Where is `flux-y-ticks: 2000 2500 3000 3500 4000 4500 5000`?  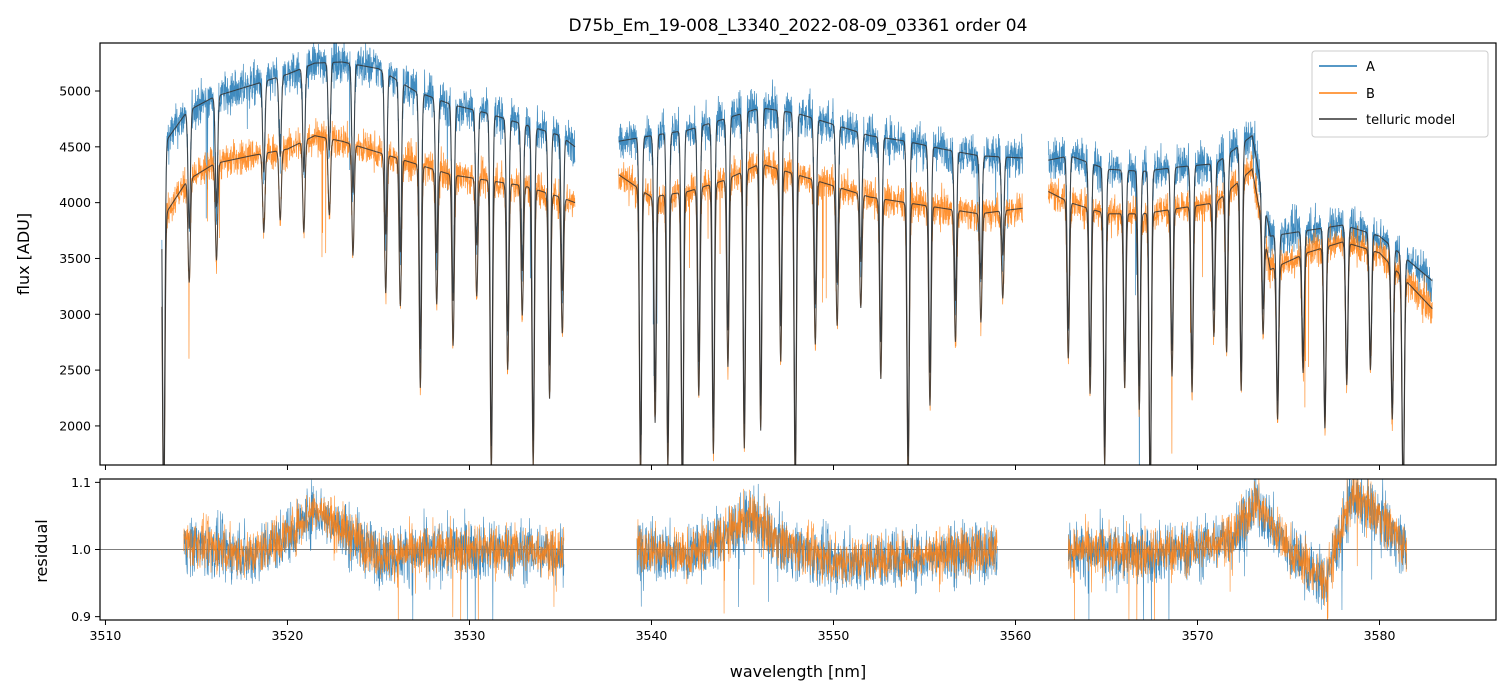
flux-y-ticks: 2000 2500 3000 3500 4000 4500 5000 is located at coordinates (79, 258).